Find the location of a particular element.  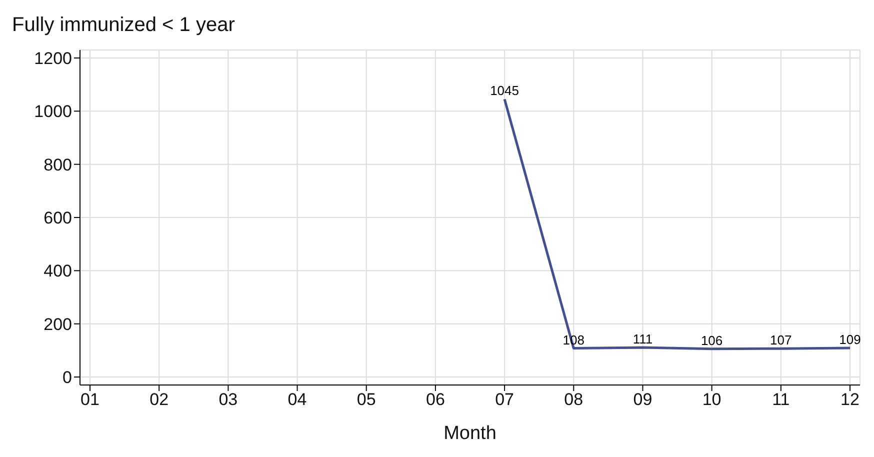

x-tick-label: 10 is located at coordinates (712, 400).